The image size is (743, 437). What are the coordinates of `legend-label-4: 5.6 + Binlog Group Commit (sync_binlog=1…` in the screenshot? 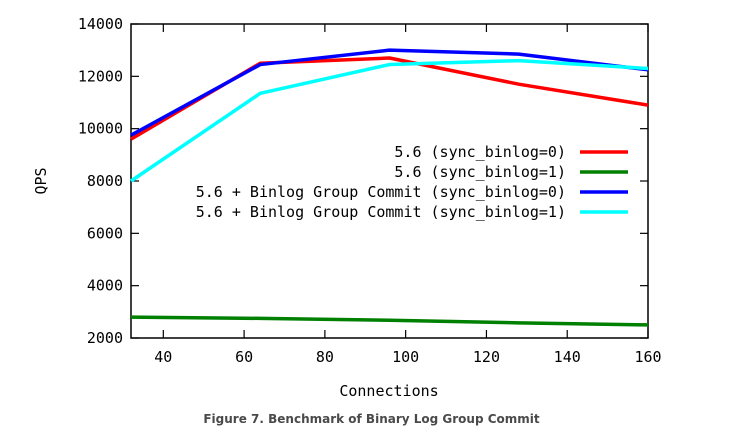 It's located at (381, 212).